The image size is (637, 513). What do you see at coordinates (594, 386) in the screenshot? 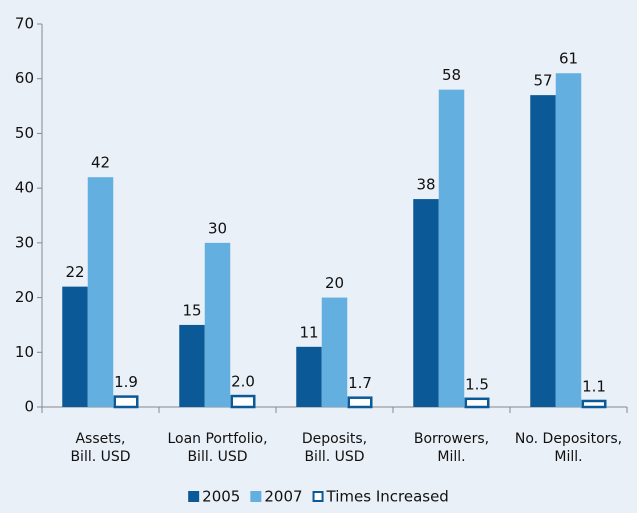
I see `data-label: 1.1` at bounding box center [594, 386].